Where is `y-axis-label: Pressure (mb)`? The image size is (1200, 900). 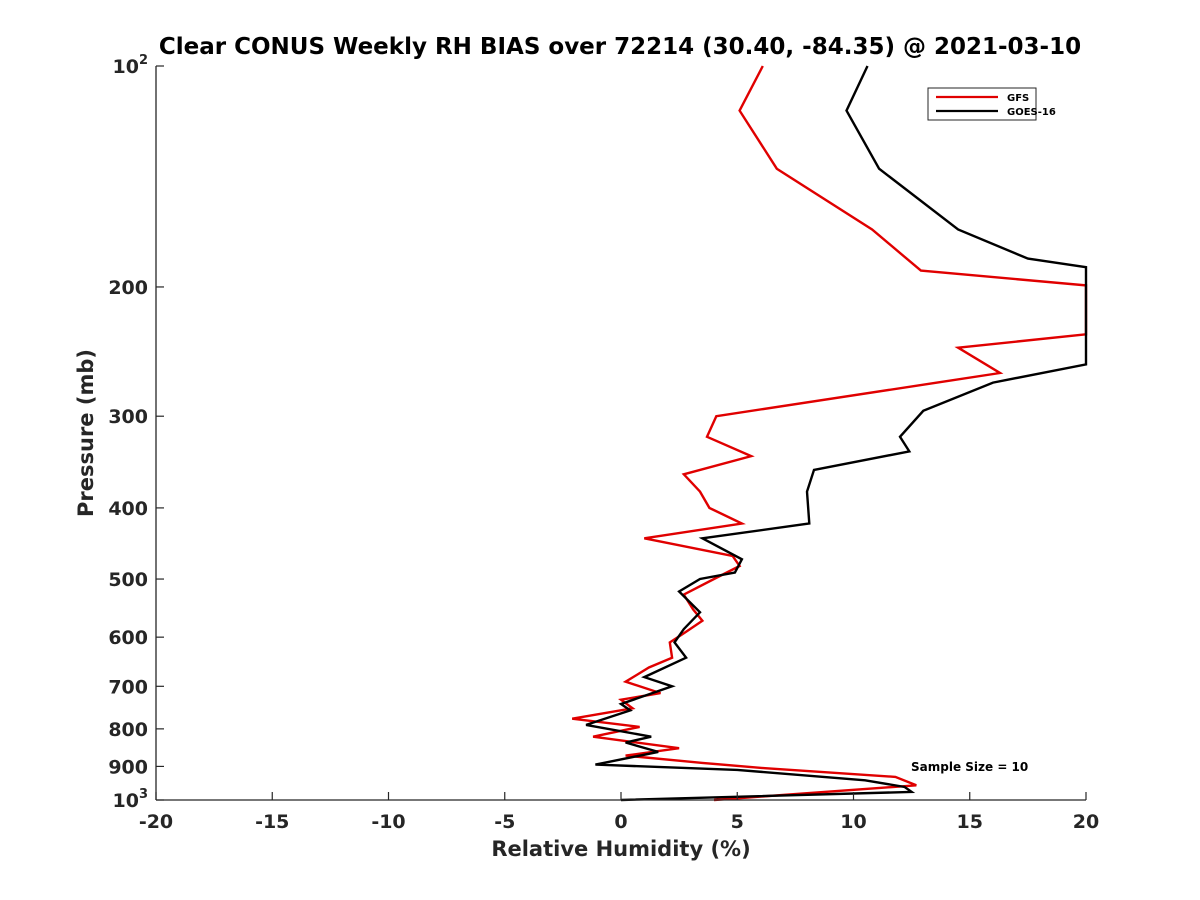
y-axis-label: Pressure (mb) is located at coordinates (86, 433).